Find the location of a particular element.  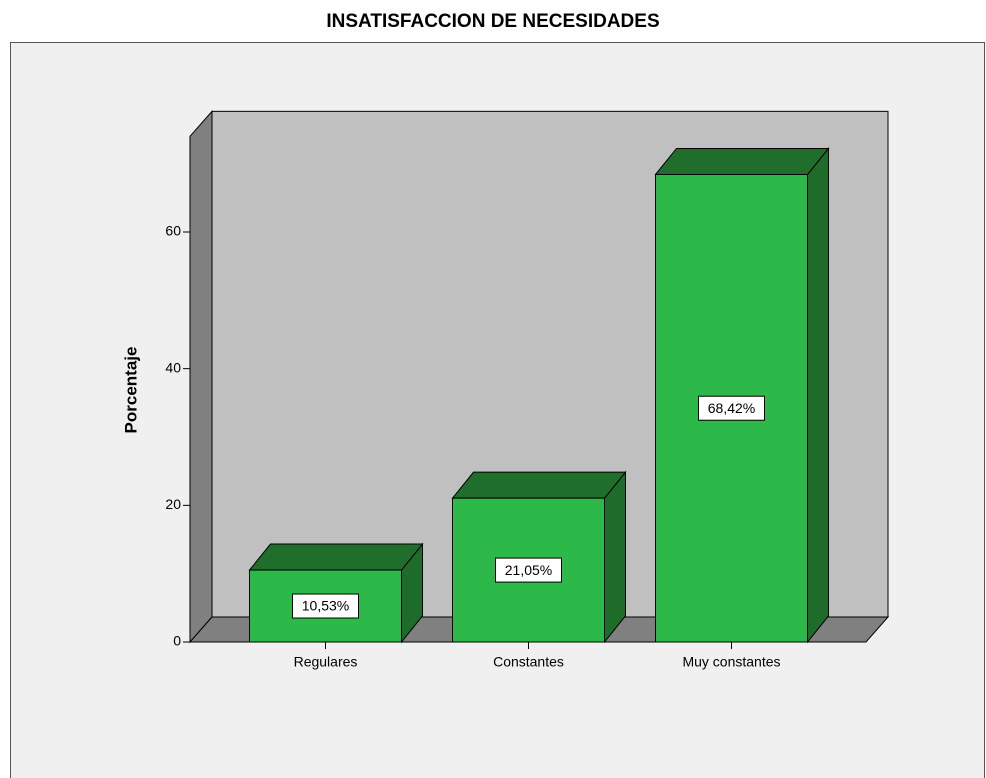

y-tick-label: 40 is located at coordinates (173, 367).